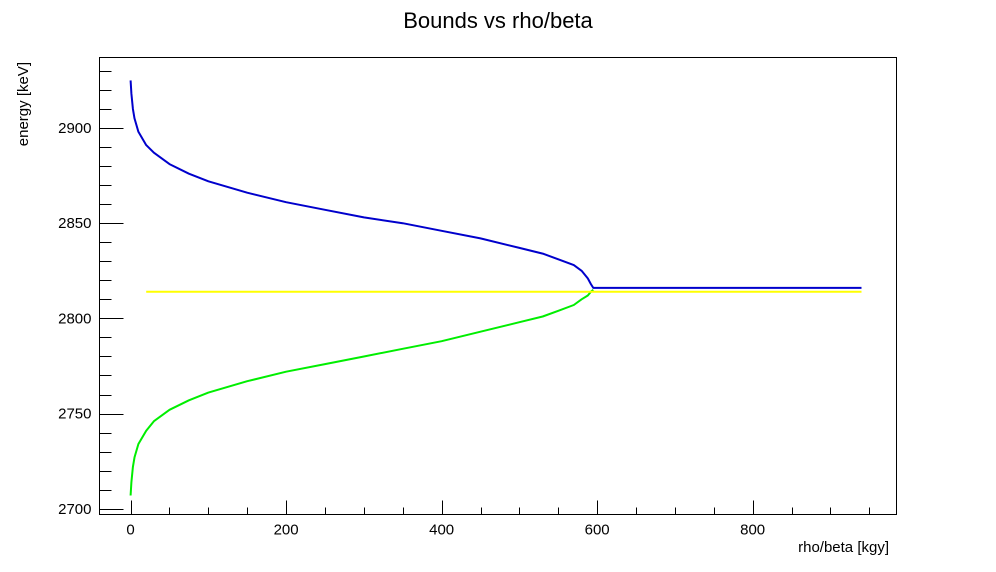 The width and height of the screenshot is (996, 572). Describe the element at coordinates (752, 530) in the screenshot. I see `x-tick-label: 800` at that location.